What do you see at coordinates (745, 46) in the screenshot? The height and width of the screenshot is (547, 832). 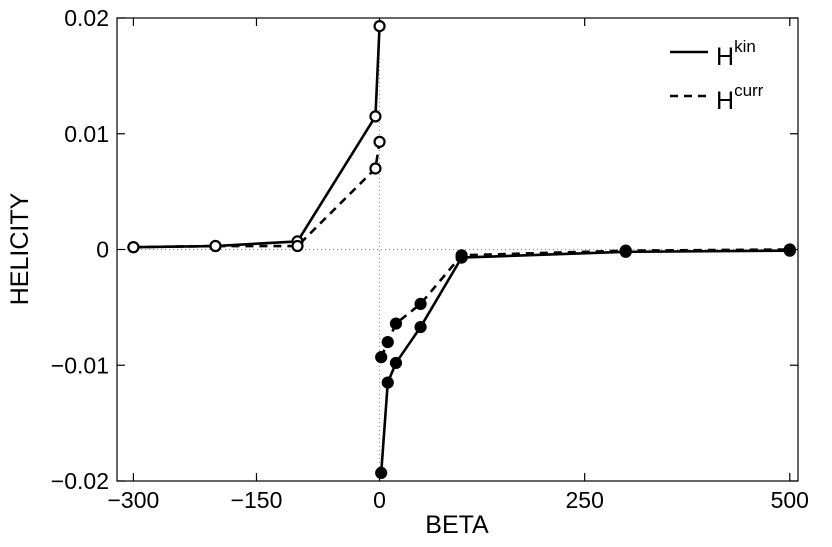 I see `legend-label-superscript: kin` at bounding box center [745, 46].